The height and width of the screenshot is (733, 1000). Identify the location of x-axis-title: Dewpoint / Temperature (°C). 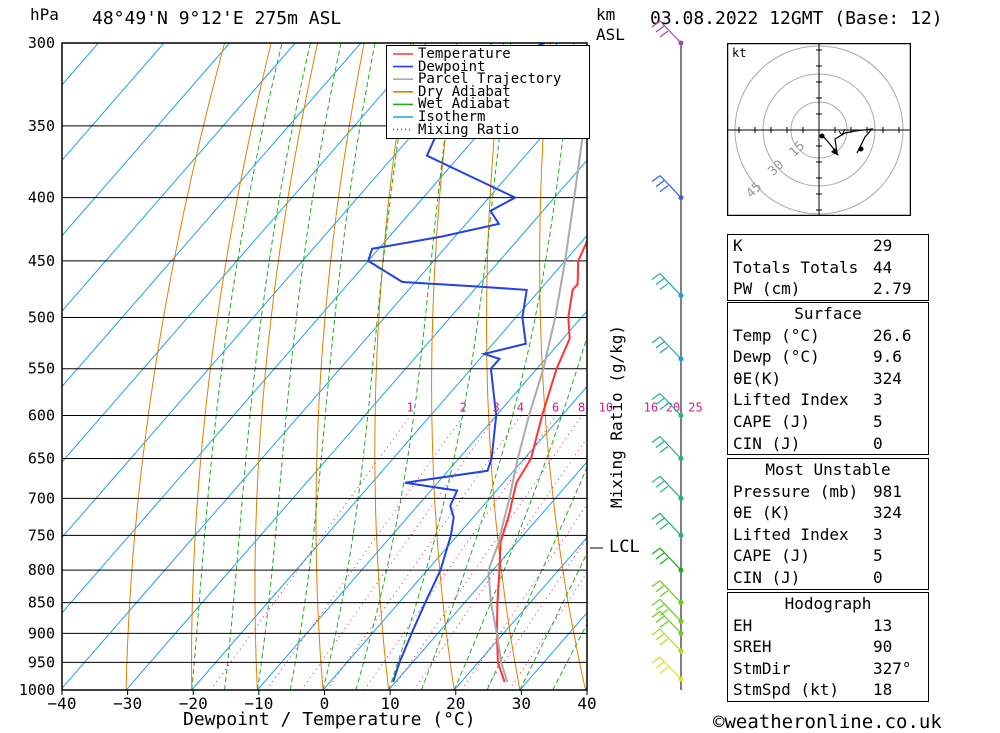
(329, 719).